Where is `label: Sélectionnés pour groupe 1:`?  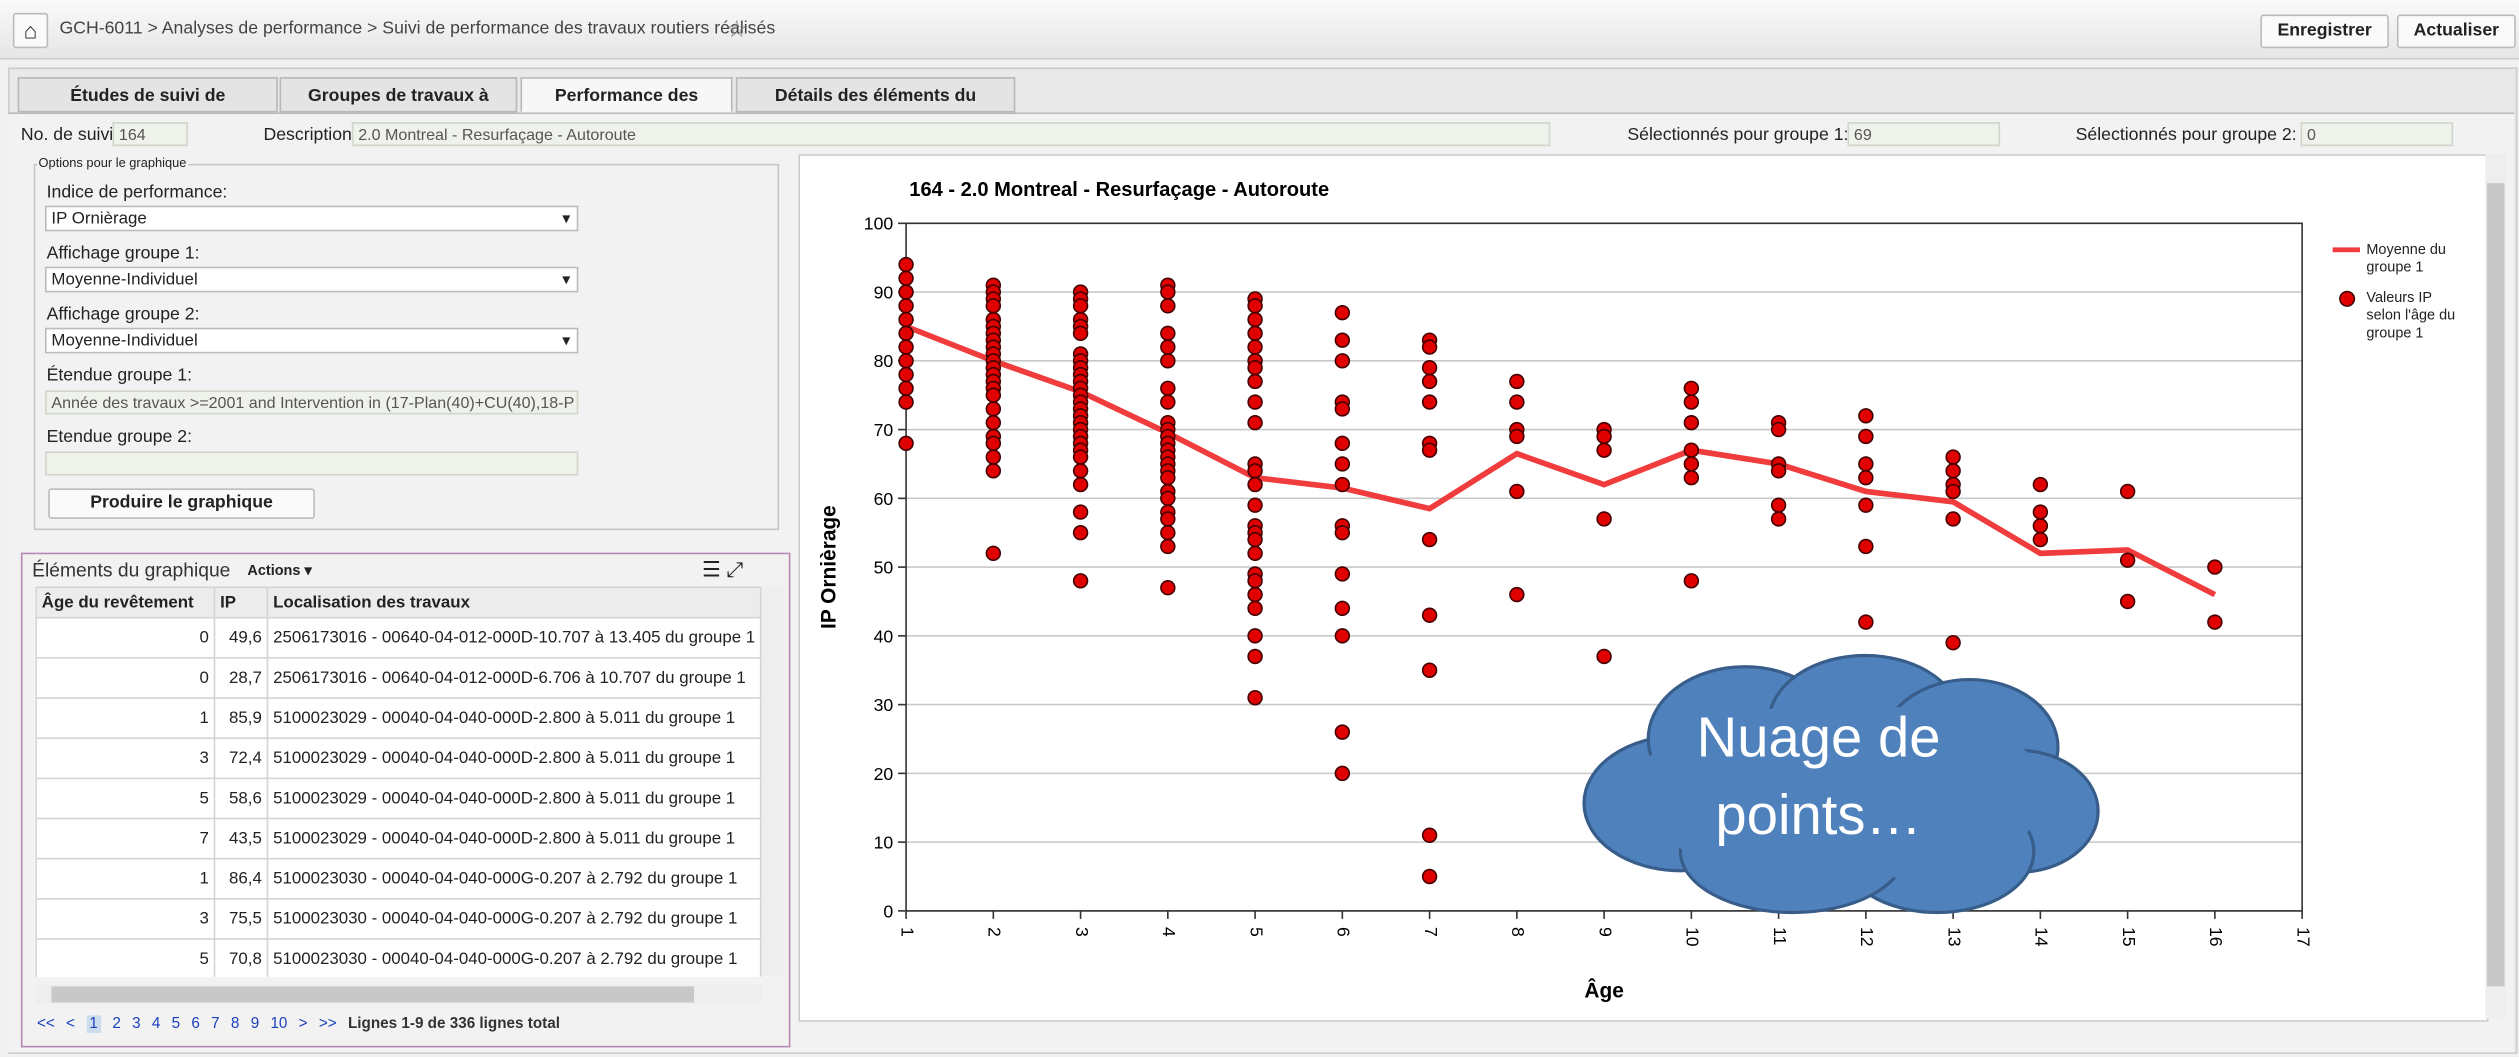
label: Sélectionnés pour groupe 1: is located at coordinates (1738, 135).